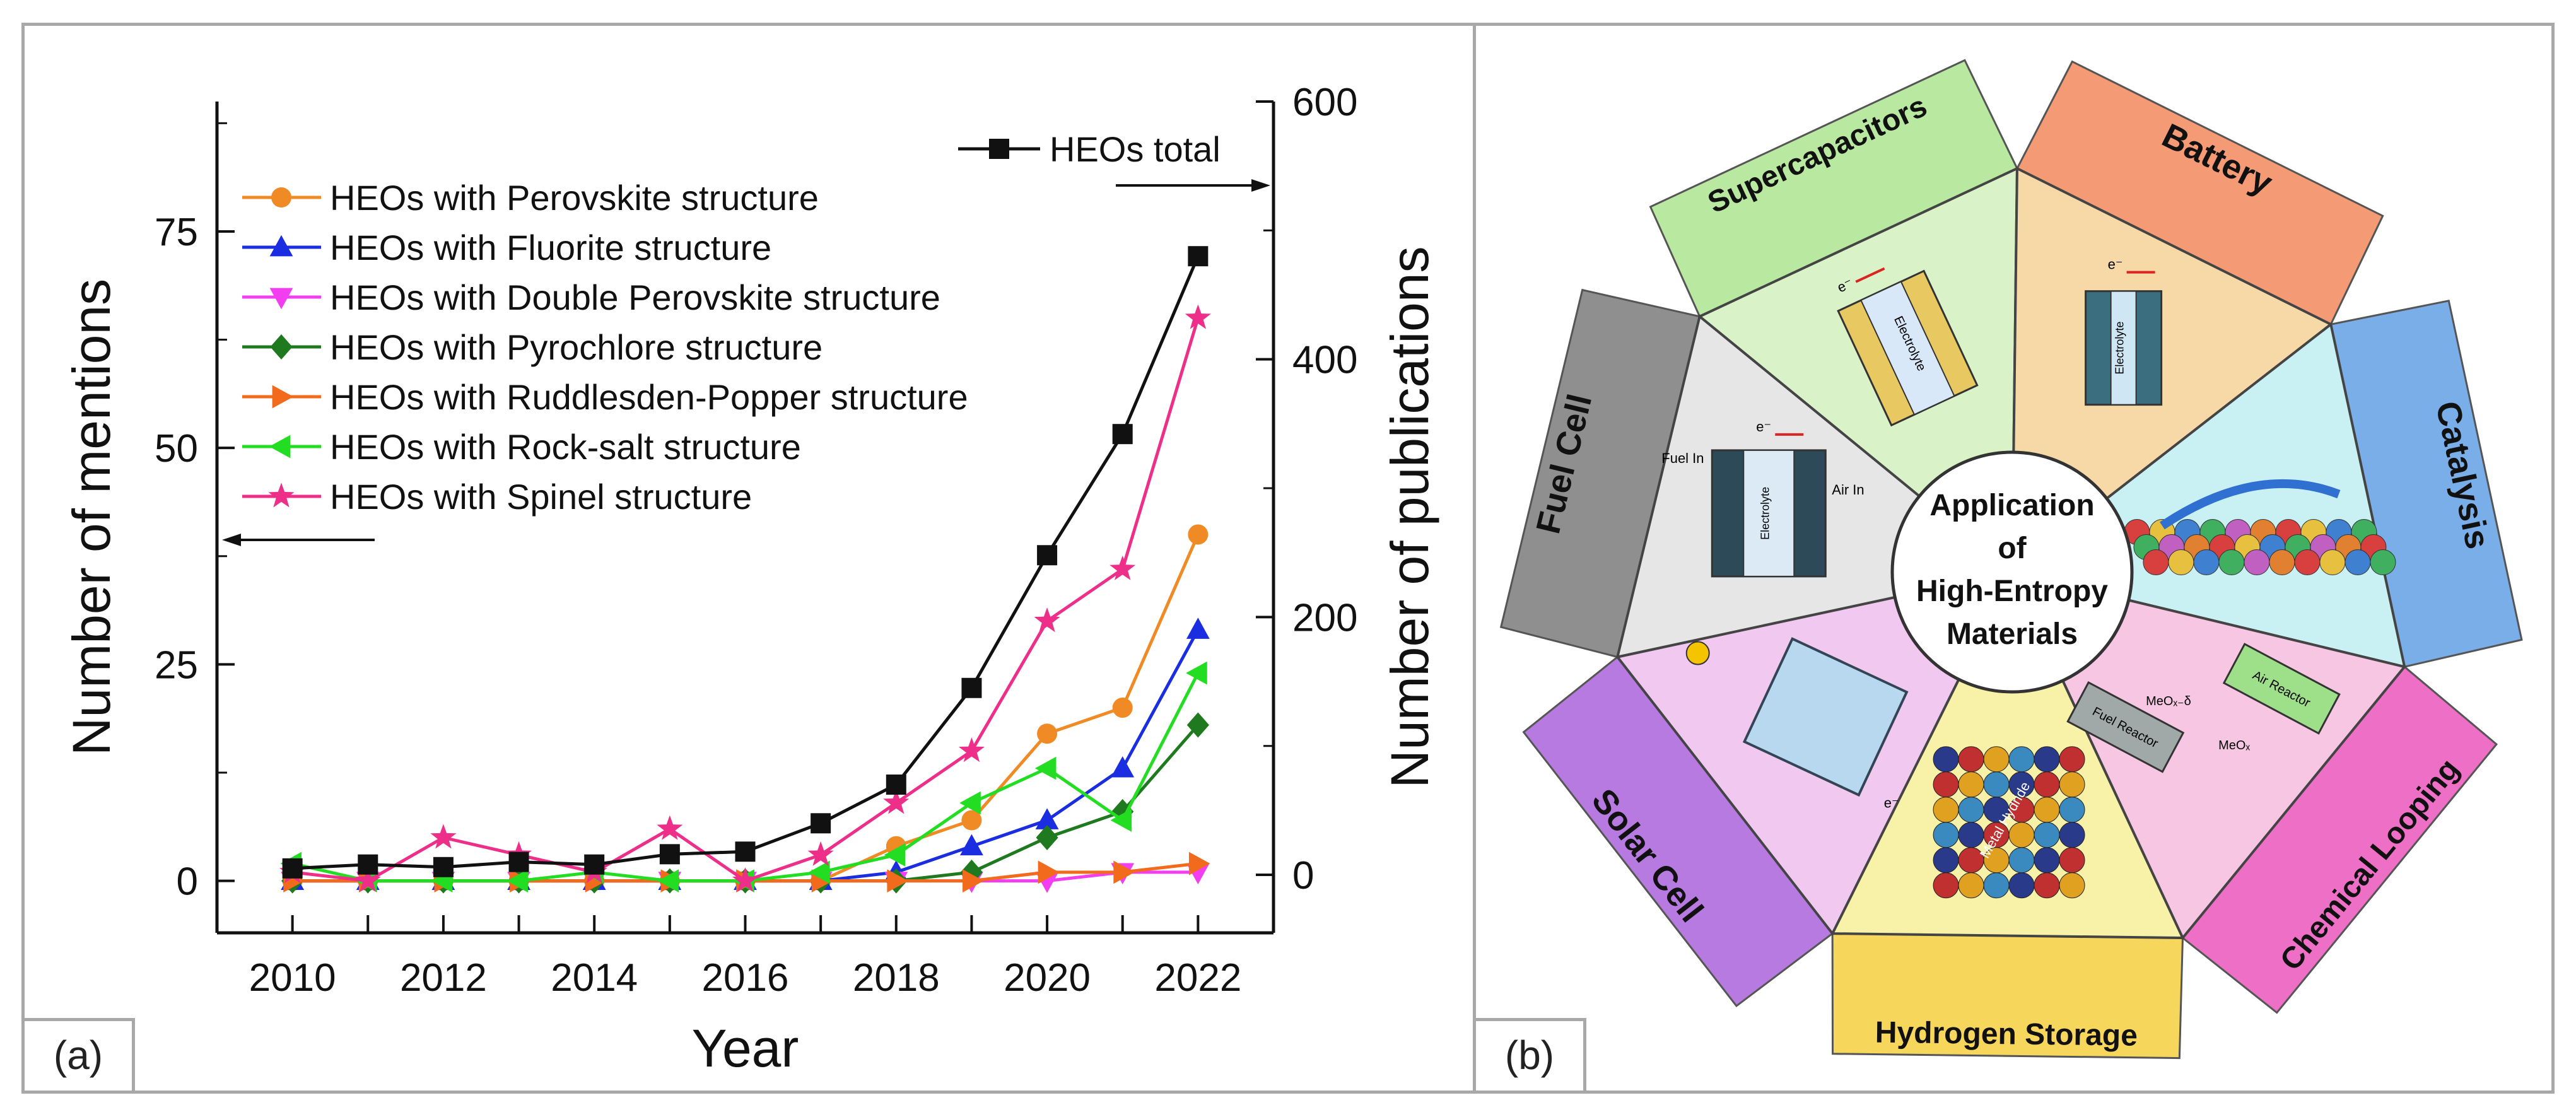 The height and width of the screenshot is (1117, 2576). Describe the element at coordinates (2125, 727) in the screenshot. I see `fuel-reactor-box` at that location.